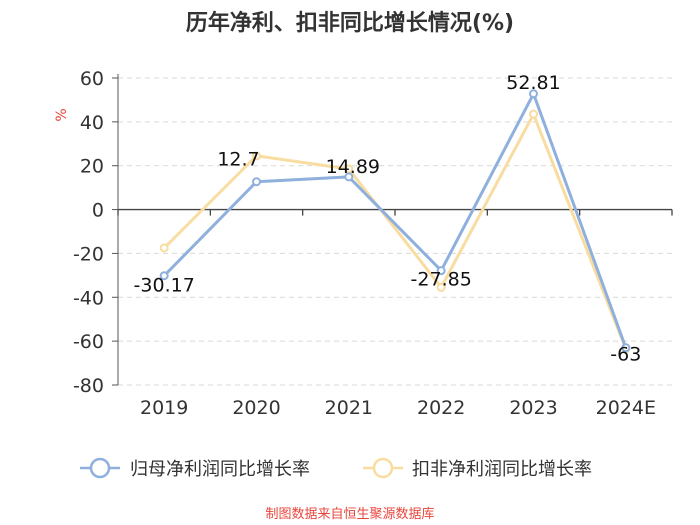  Describe the element at coordinates (533, 83) in the screenshot. I see `data-label: 52.81` at that location.